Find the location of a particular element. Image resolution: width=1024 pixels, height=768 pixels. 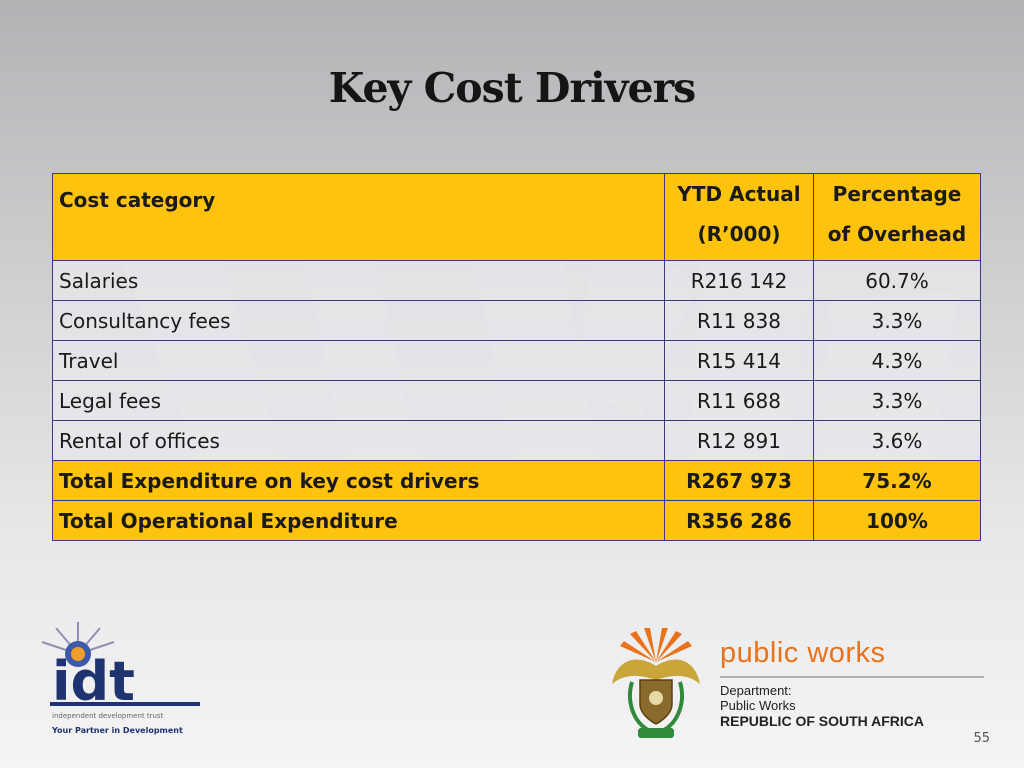

cell-percentage: 4.3% is located at coordinates (897, 360).